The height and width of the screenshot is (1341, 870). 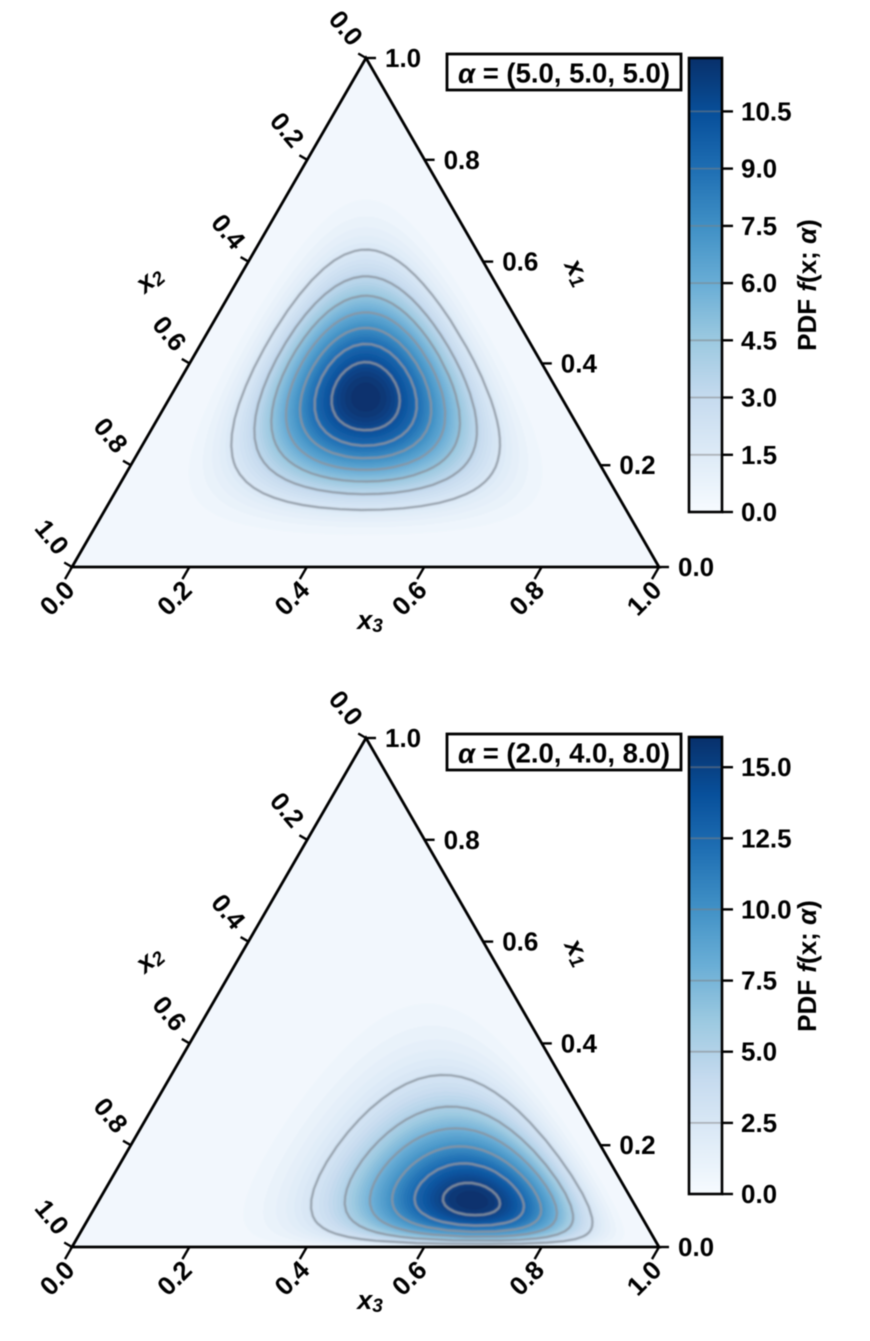 I want to click on svg-text: 9.0, so click(x=759, y=169).